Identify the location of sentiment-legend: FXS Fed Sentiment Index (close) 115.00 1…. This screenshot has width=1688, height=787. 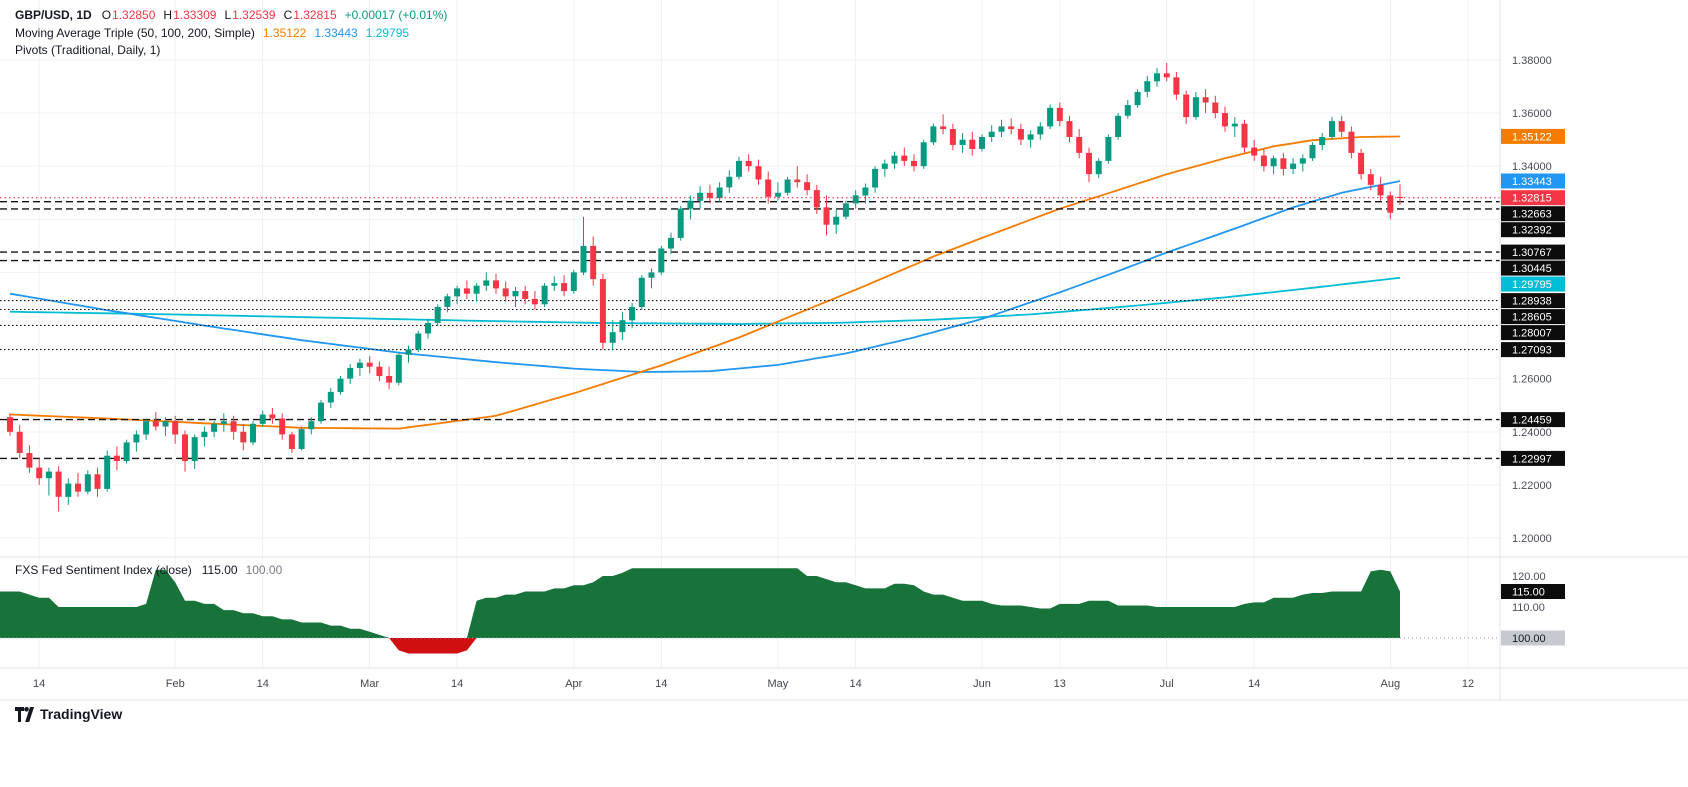
(148, 571).